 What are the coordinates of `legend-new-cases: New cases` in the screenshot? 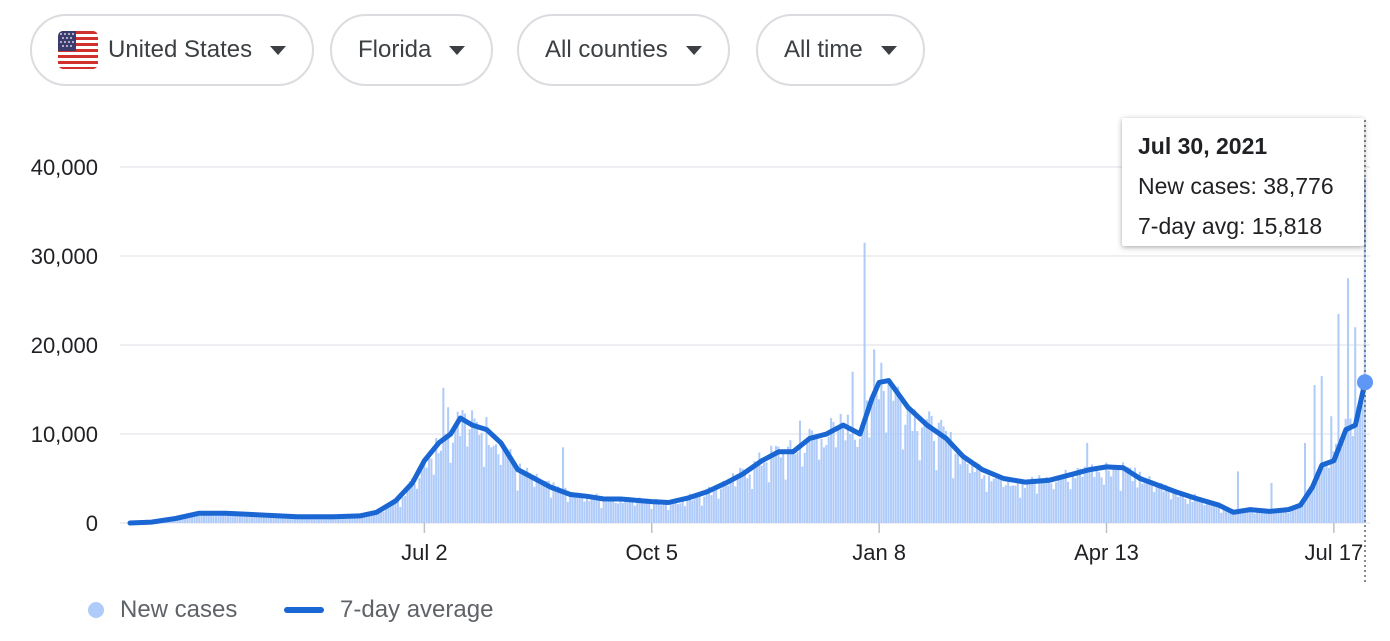 It's located at (162, 610).